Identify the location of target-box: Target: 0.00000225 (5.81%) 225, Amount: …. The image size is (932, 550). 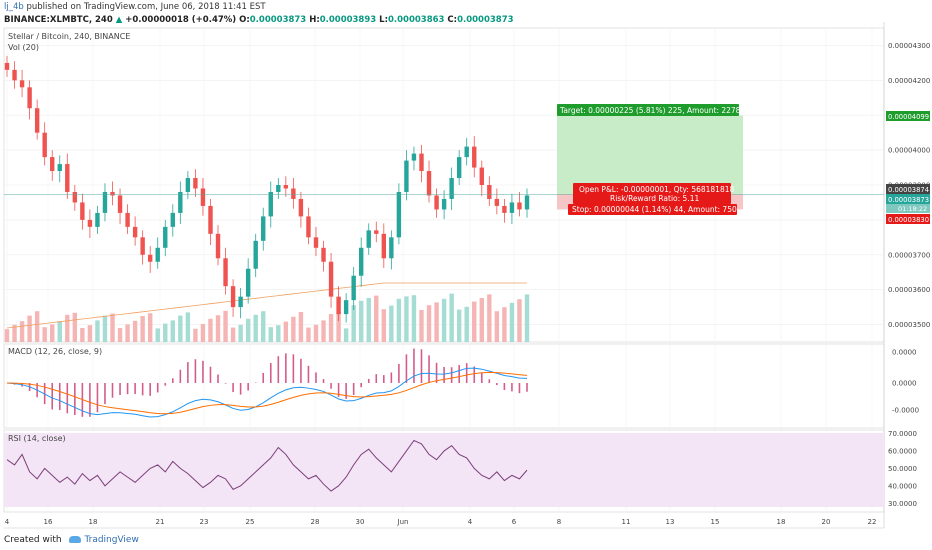
(655, 110).